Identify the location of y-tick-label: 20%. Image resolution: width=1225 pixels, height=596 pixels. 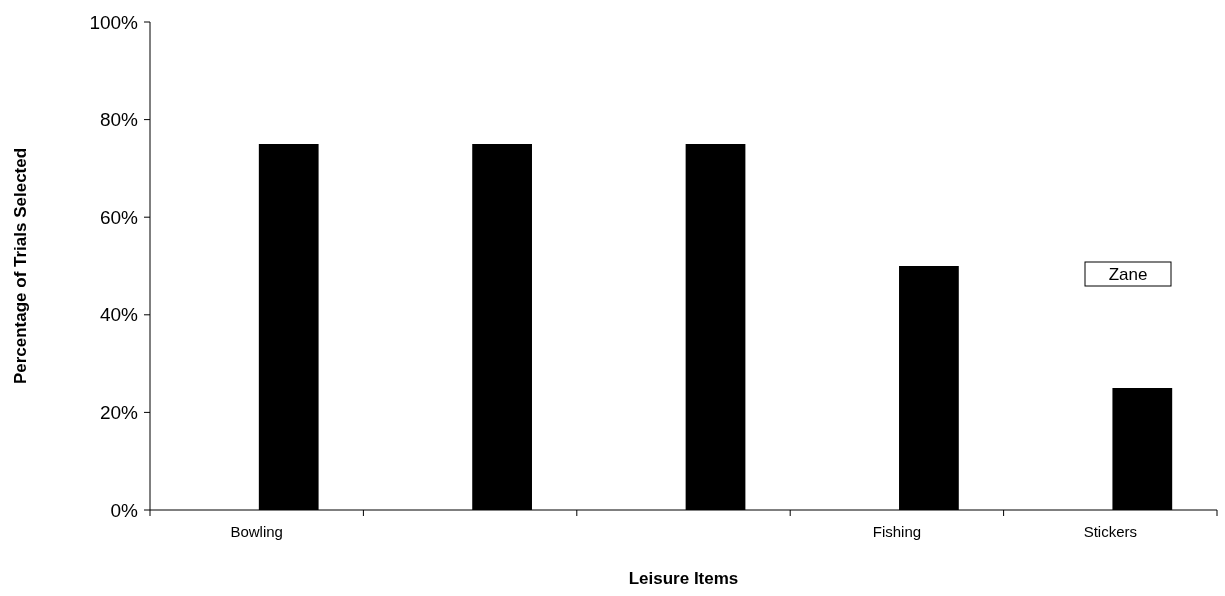
(119, 413).